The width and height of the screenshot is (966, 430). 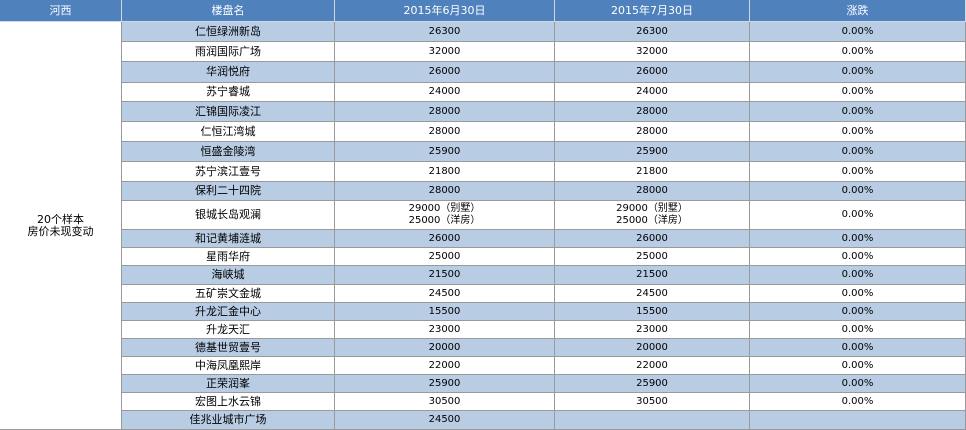 I want to click on property-name: 华润悦府, so click(x=228, y=71).